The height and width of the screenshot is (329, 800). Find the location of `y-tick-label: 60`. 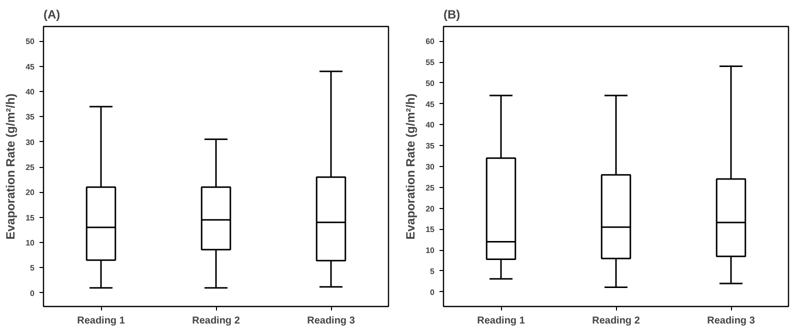

y-tick-label: 60 is located at coordinates (431, 41).